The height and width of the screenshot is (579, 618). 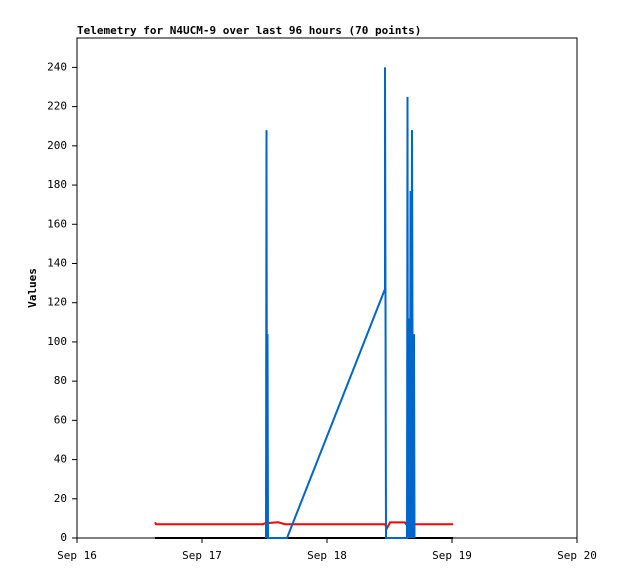 What do you see at coordinates (452, 555) in the screenshot?
I see `x-tick-label: Sep 19` at bounding box center [452, 555].